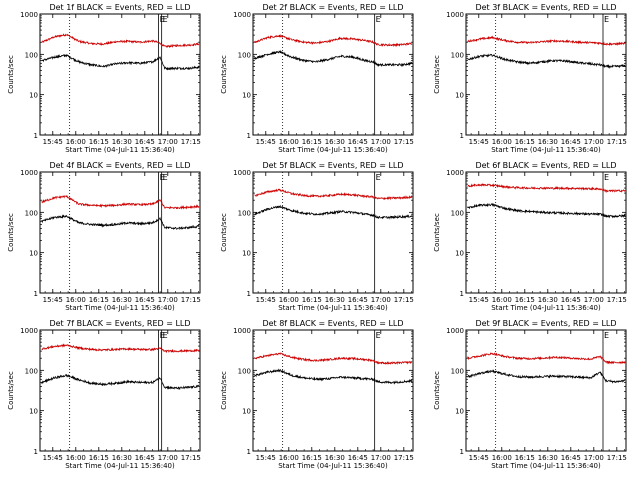 The height and width of the screenshot is (480, 640). Describe the element at coordinates (332, 323) in the screenshot. I see `panel-title: Det 8f BLACK = Events, RED = LLD` at that location.